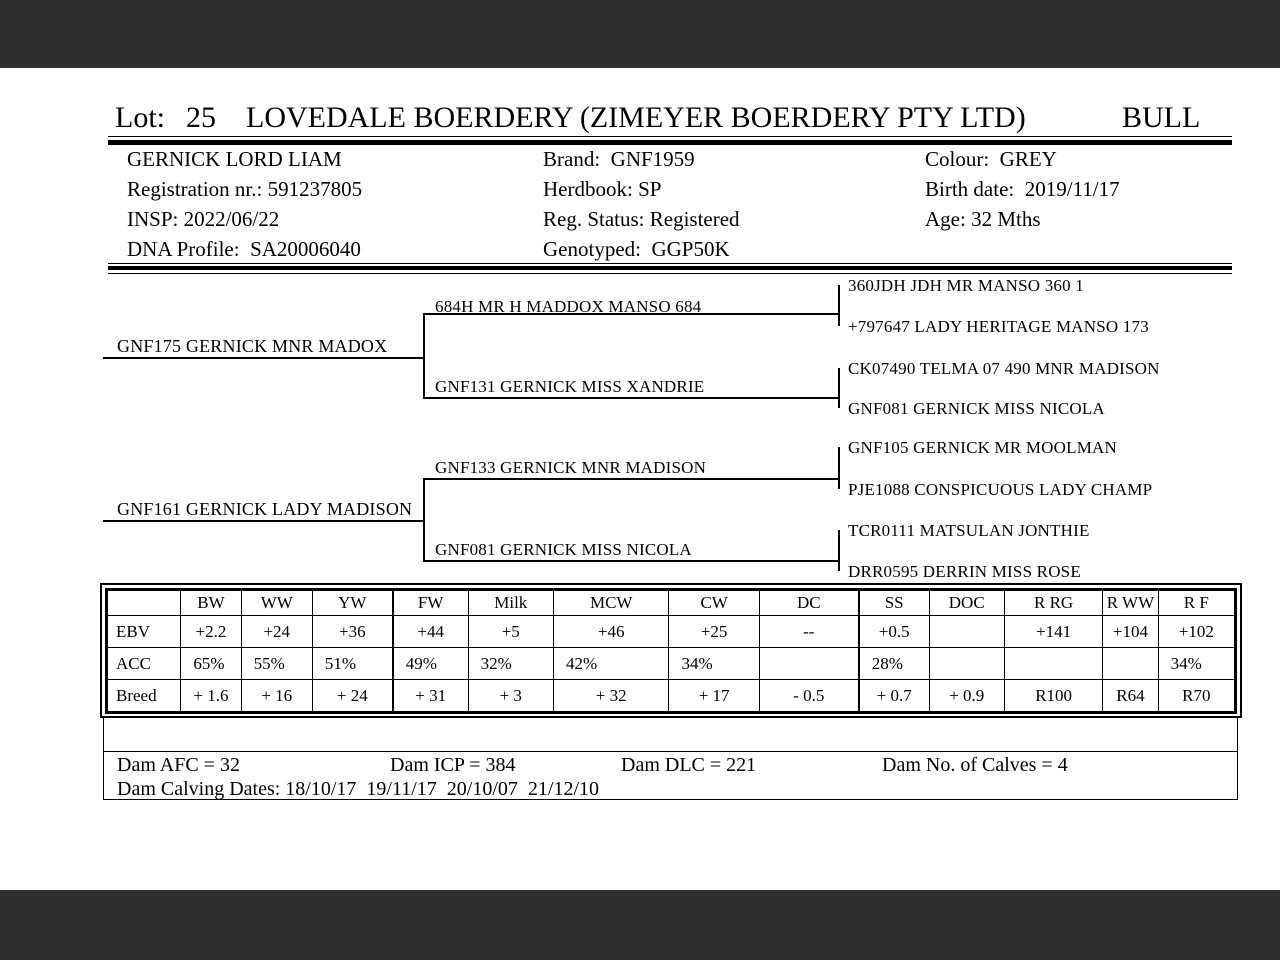 The image size is (1280, 960). What do you see at coordinates (211, 663) in the screenshot?
I see `acc-cell: 65%` at bounding box center [211, 663].